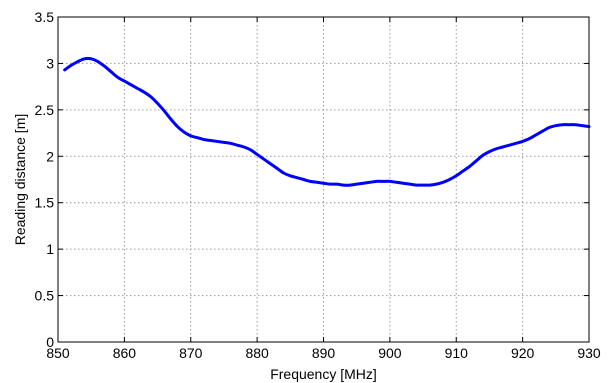 This screenshot has width=608, height=383. Describe the element at coordinates (125, 353) in the screenshot. I see `x-tick-label: 860` at that location.